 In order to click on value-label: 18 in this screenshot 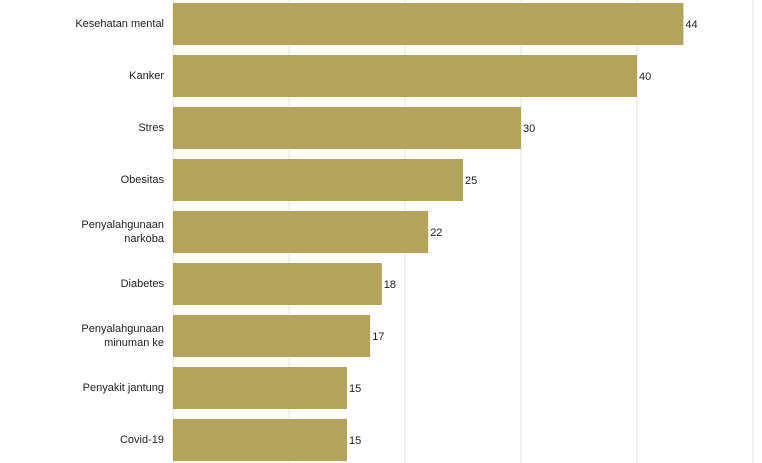, I will do `click(390, 285)`.